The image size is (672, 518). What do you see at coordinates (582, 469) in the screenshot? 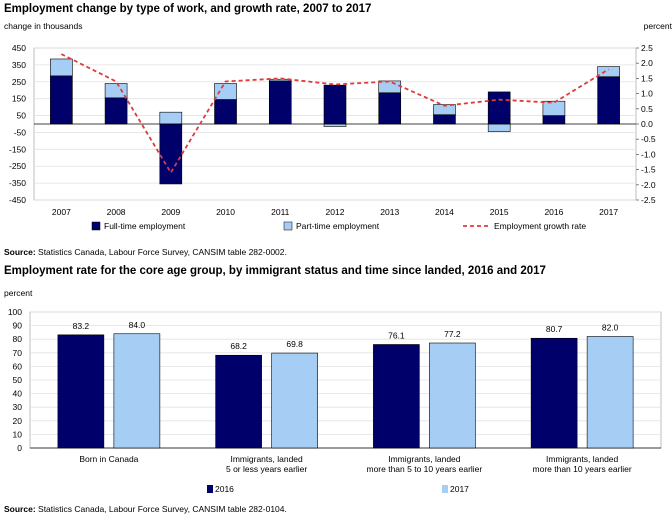
I see `chart2-x-tick-label: more than 10 years earlier` at bounding box center [582, 469].